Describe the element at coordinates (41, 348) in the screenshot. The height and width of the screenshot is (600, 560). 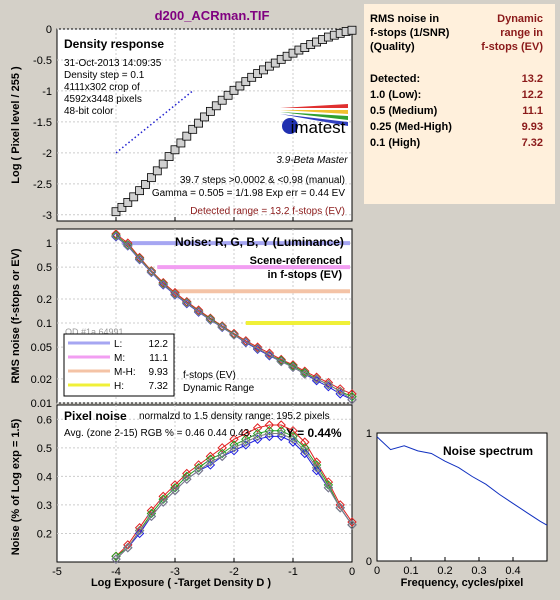
I see `noise-ytick-label: 0.05` at that location.